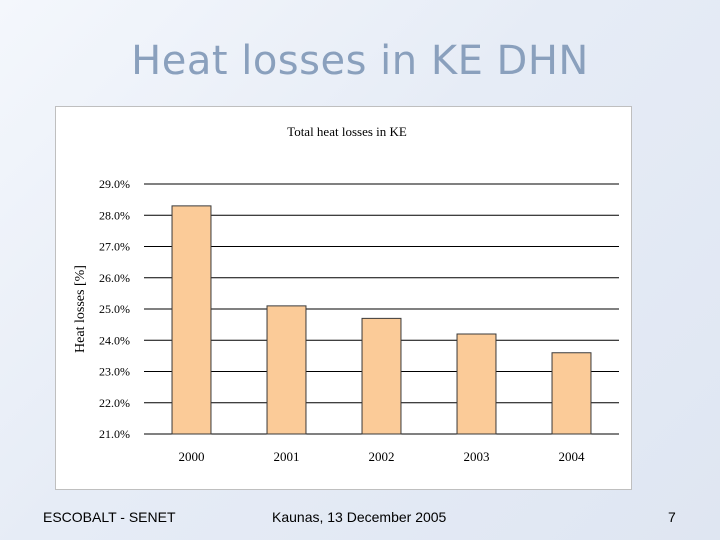 The image size is (720, 540). I want to click on x-tick-label: 2001, so click(287, 456).